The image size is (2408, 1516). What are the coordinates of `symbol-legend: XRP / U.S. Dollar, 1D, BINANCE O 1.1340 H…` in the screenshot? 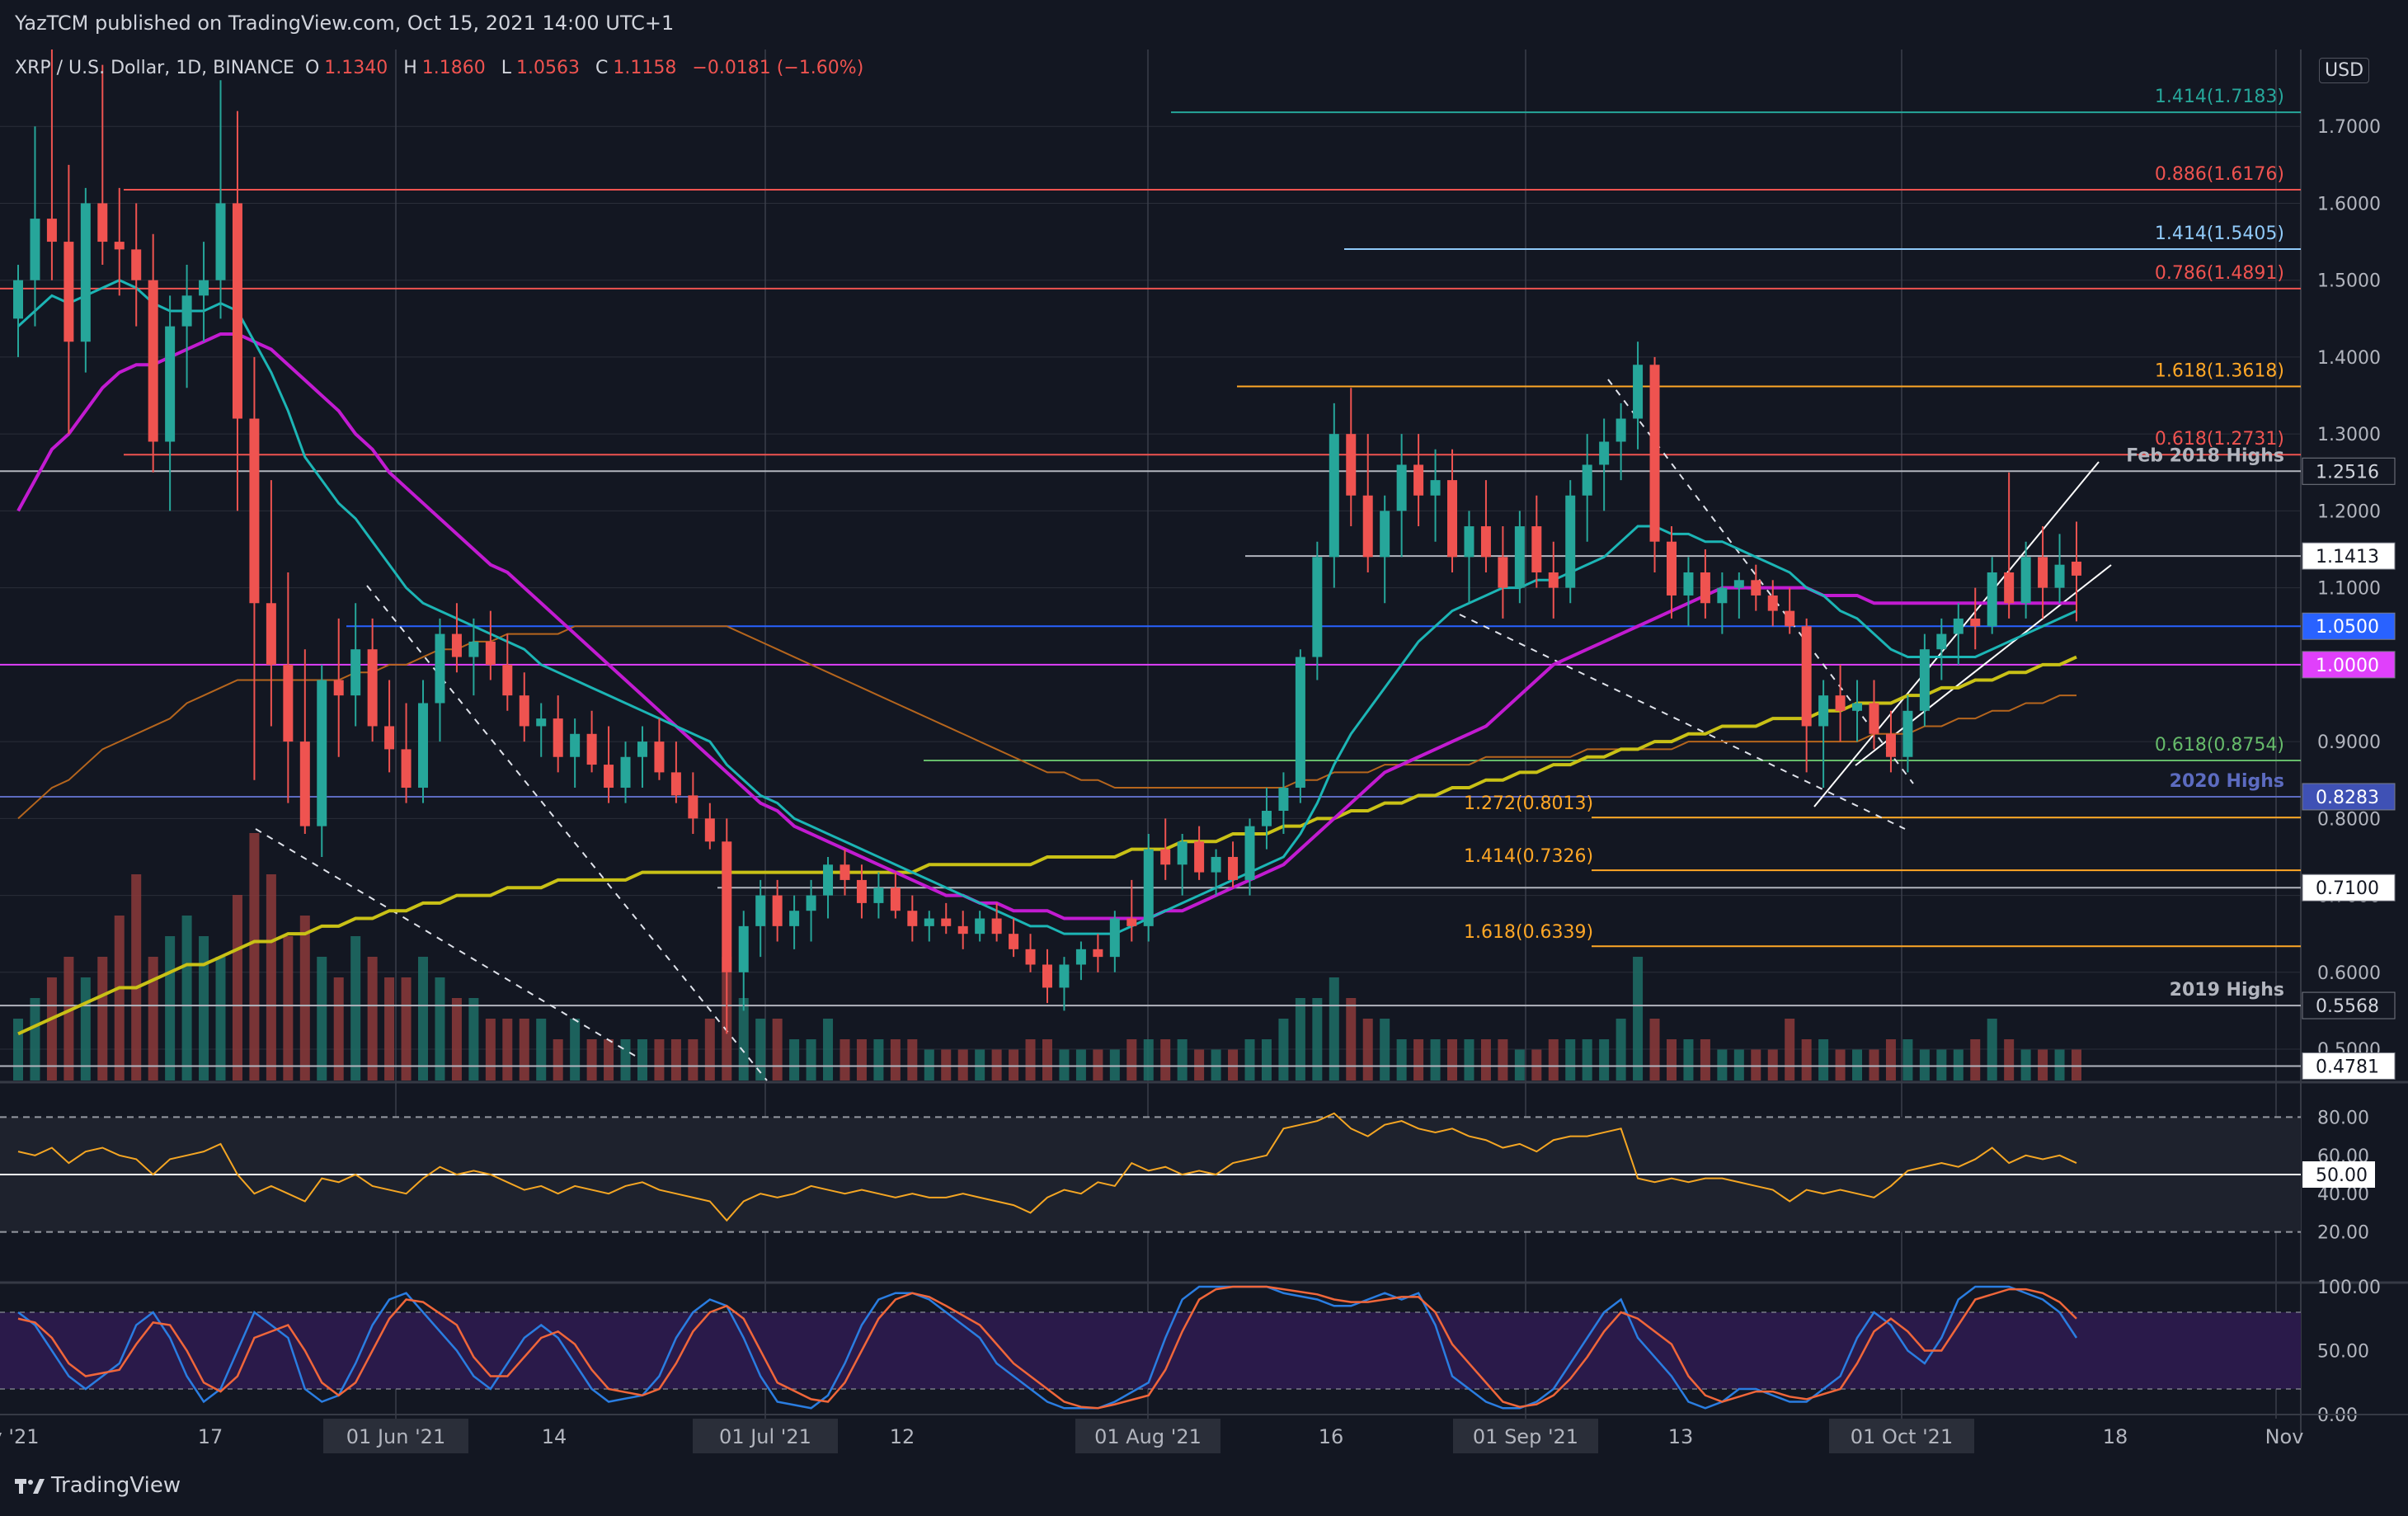 It's located at (442, 68).